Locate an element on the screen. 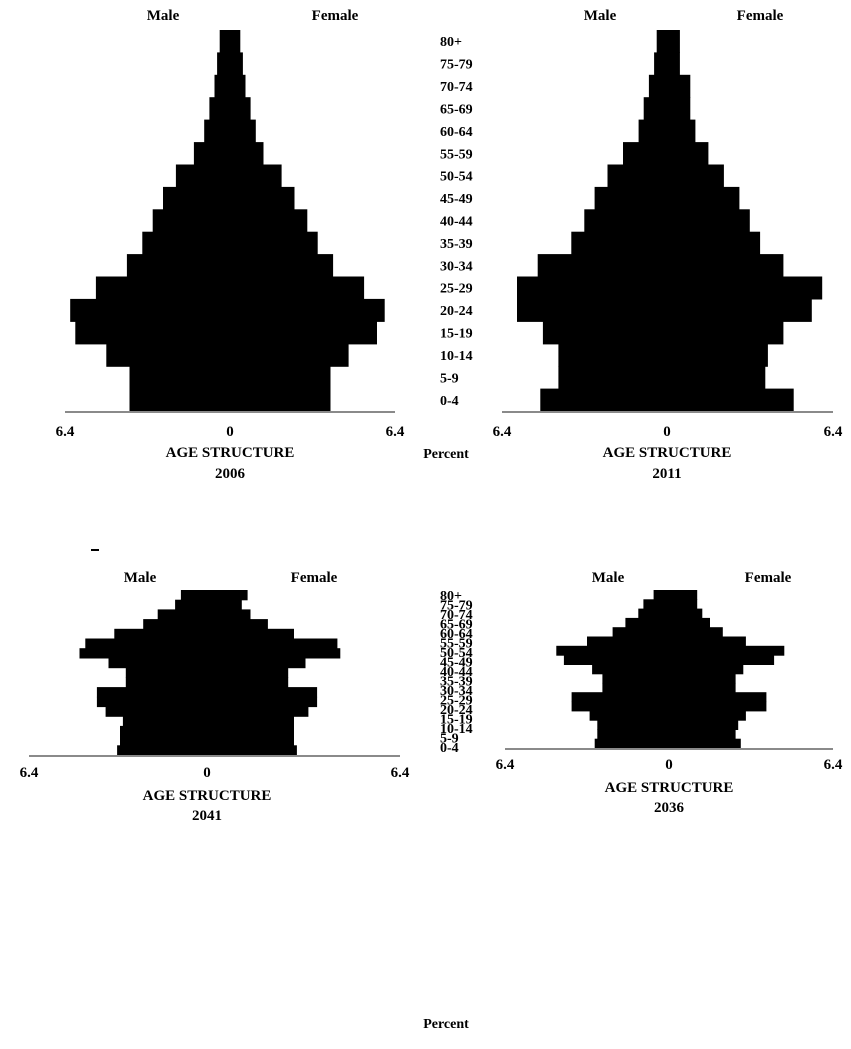 The height and width of the screenshot is (1049, 851). bar-male-80+-2036 is located at coordinates (661, 595).